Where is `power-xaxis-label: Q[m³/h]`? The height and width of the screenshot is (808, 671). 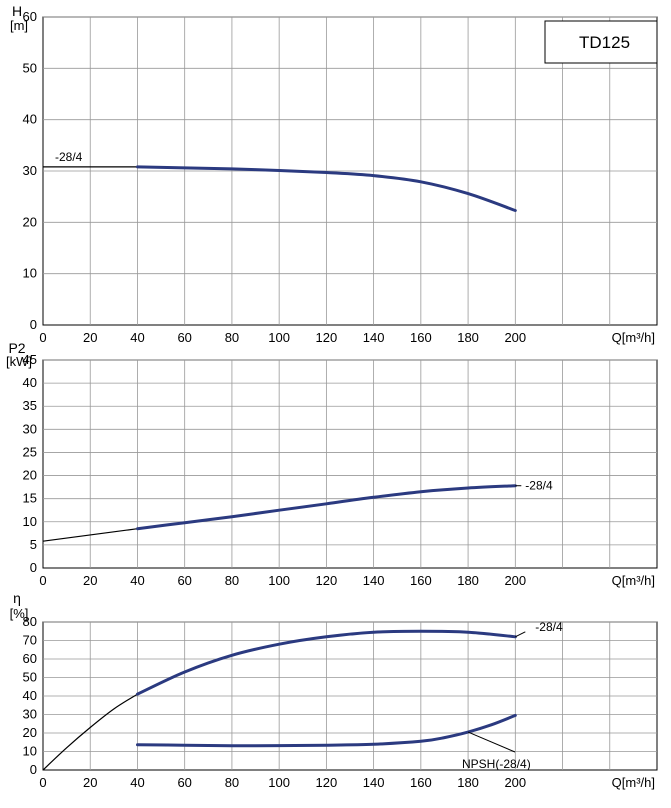 power-xaxis-label: Q[m³/h] is located at coordinates (633, 580).